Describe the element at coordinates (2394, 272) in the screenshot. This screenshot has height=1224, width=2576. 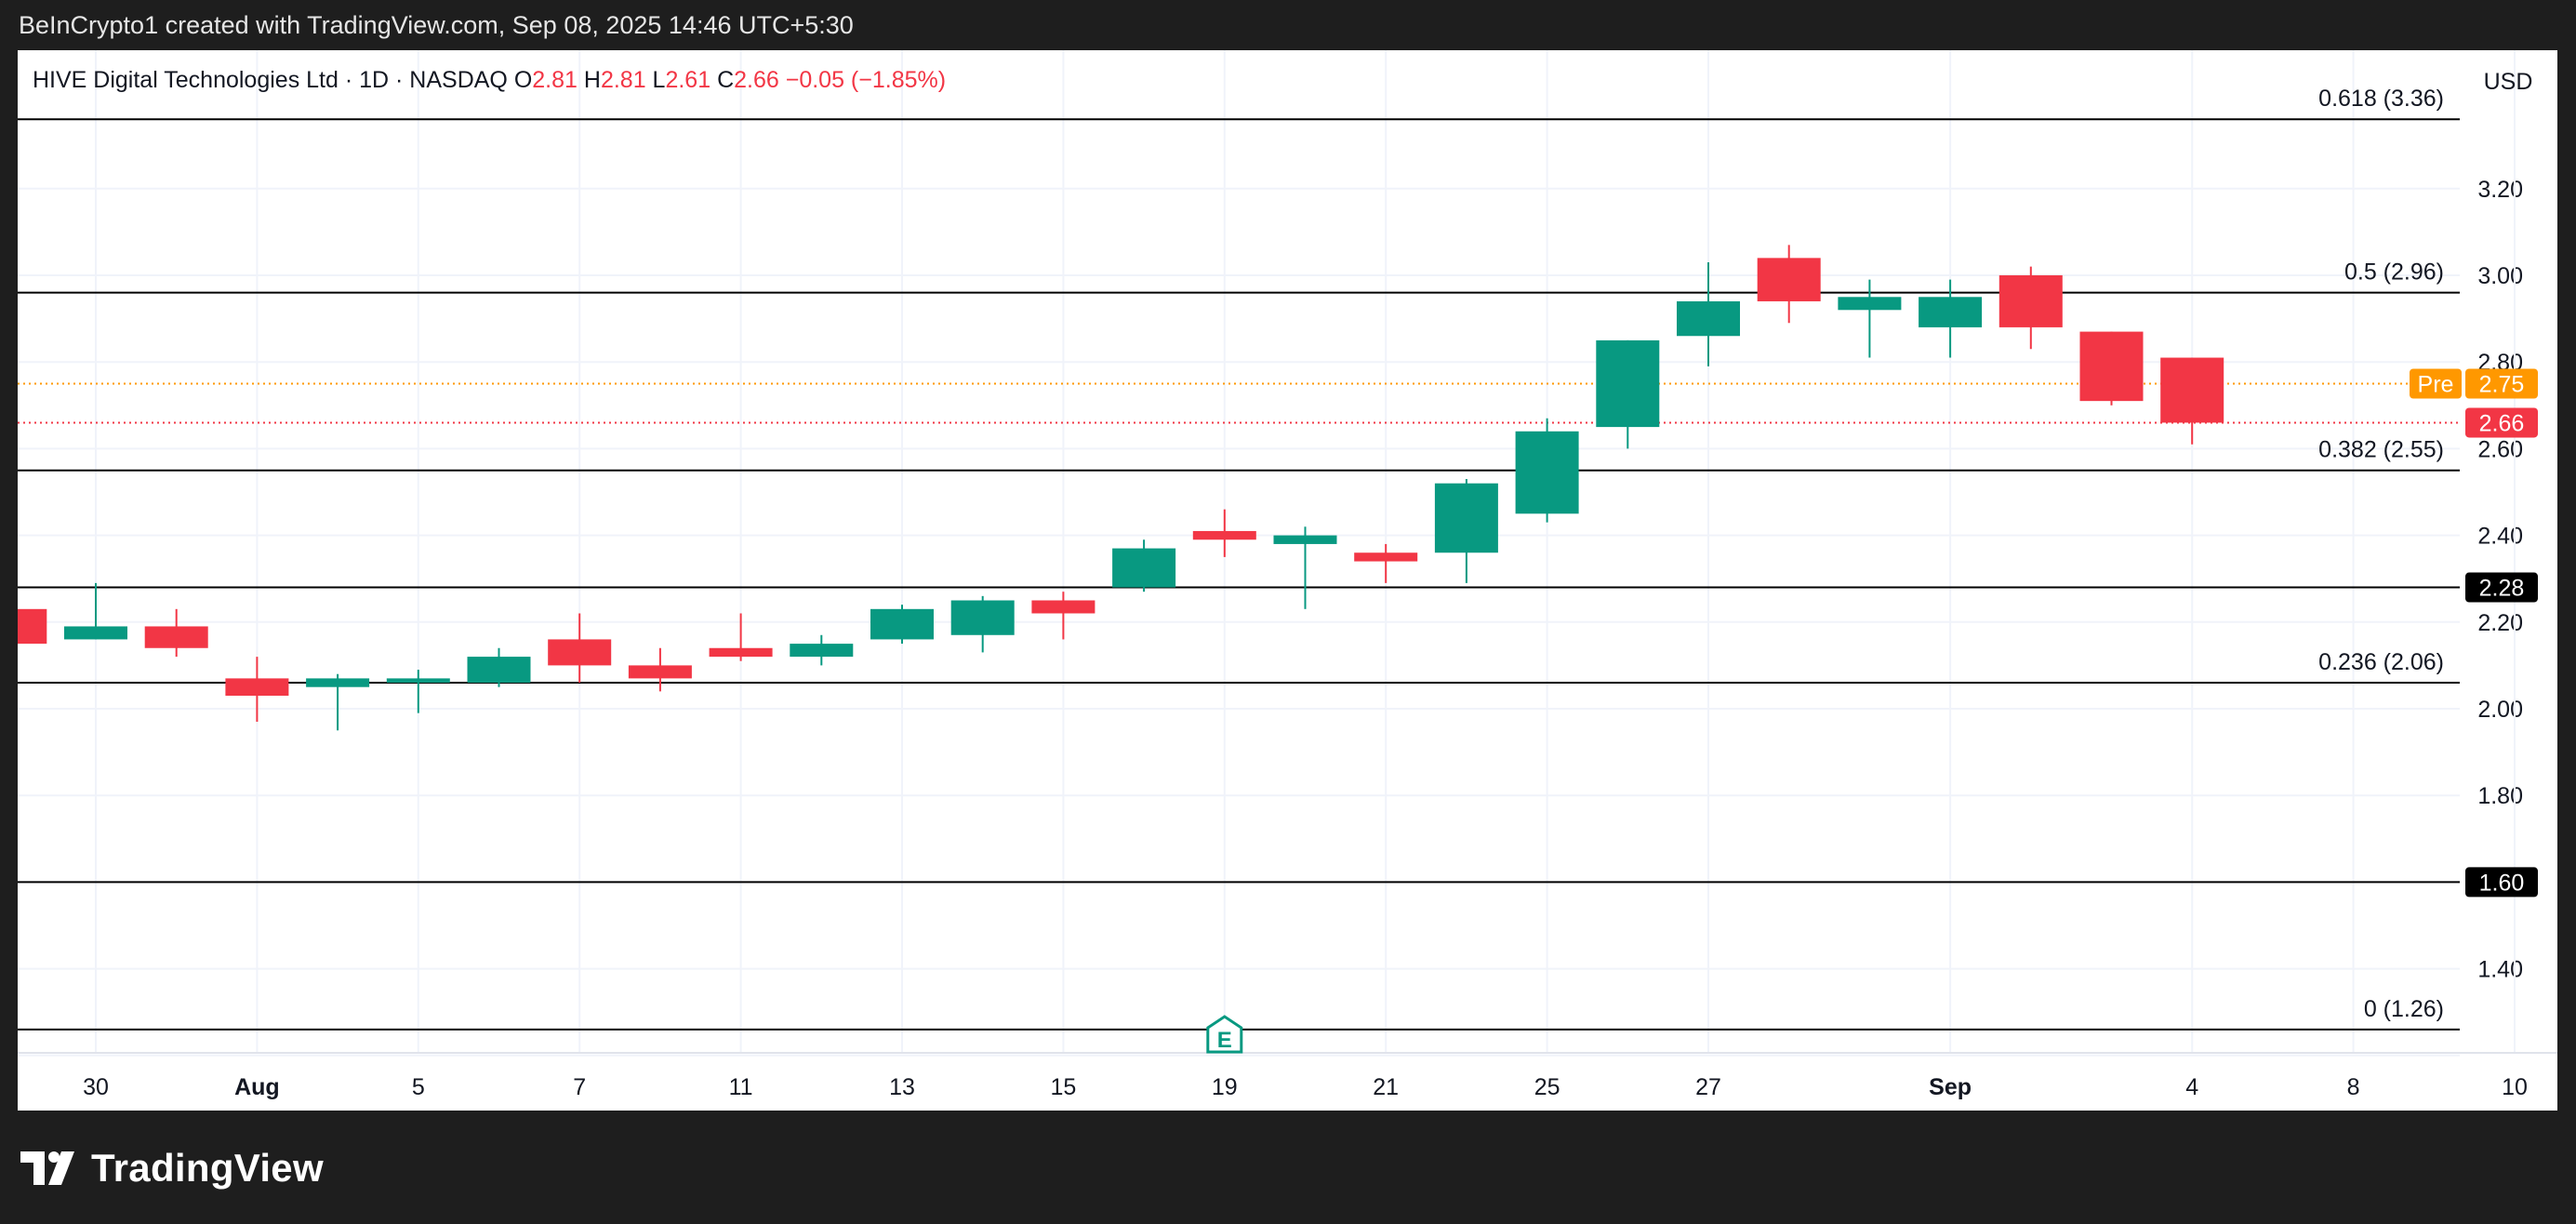
I see `level-label: 0.5 (2.96)` at that location.